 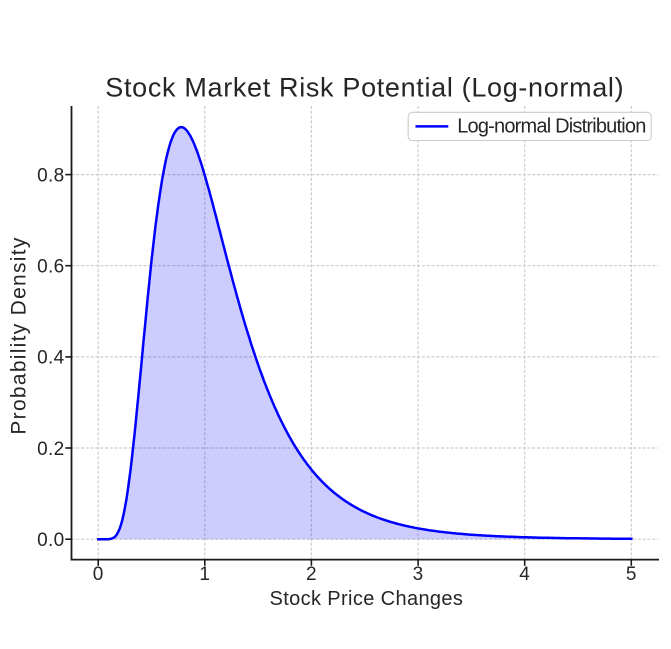 I want to click on svg-text: 1, so click(x=204, y=574).